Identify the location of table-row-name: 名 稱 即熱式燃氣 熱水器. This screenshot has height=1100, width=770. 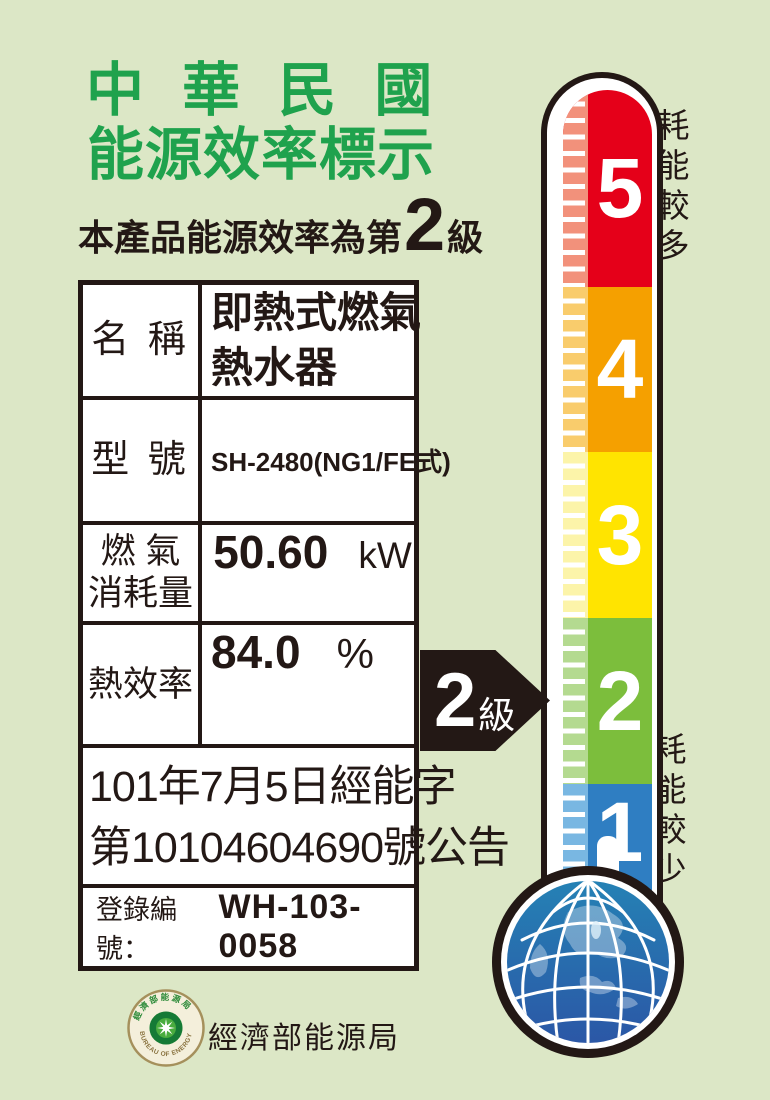
(252, 343).